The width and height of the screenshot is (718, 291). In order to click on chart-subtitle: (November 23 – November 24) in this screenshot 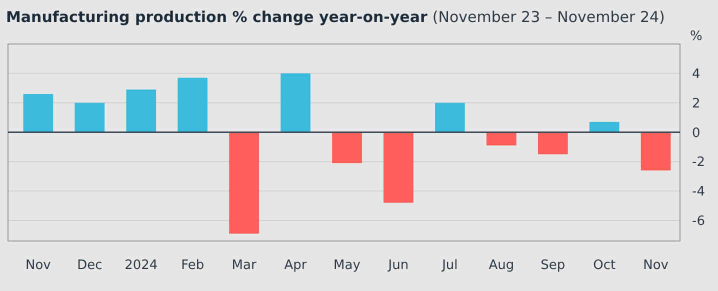, I will do `click(548, 17)`.